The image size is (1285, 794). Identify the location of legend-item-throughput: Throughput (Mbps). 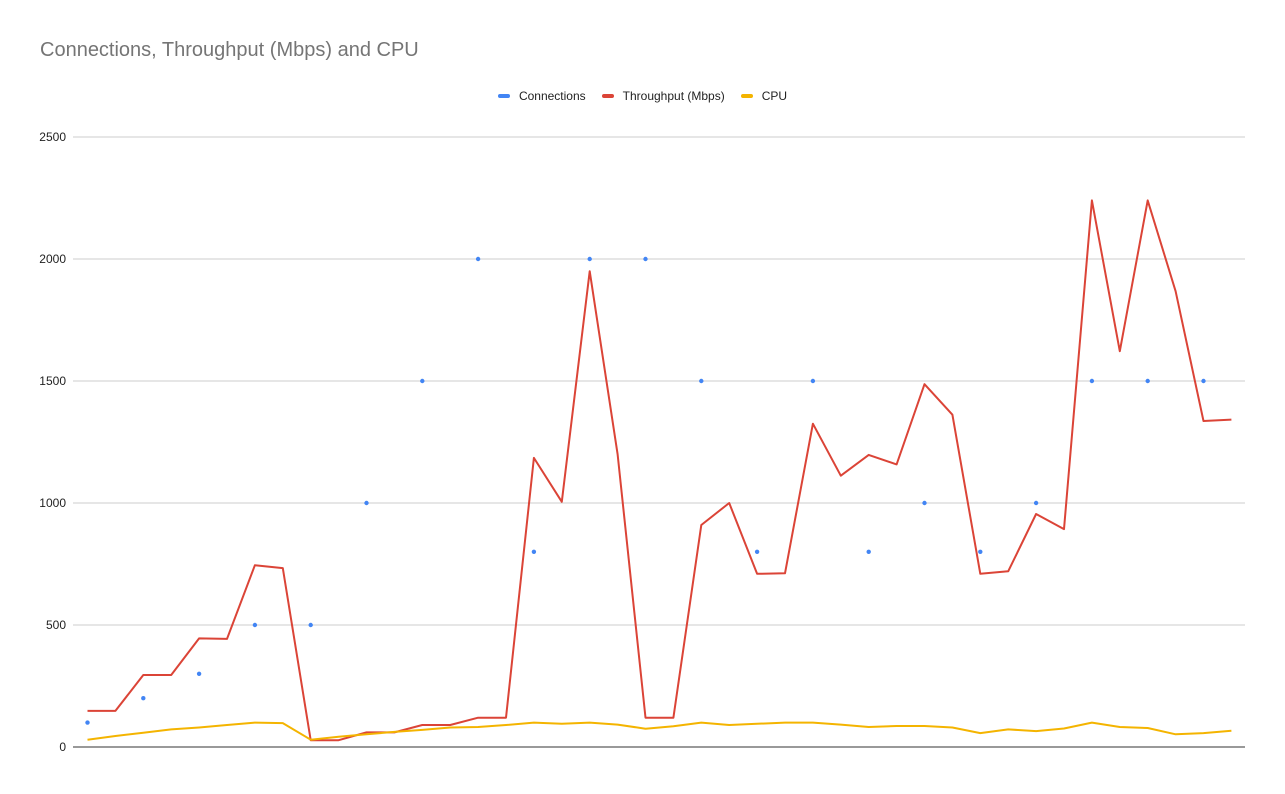
(663, 96).